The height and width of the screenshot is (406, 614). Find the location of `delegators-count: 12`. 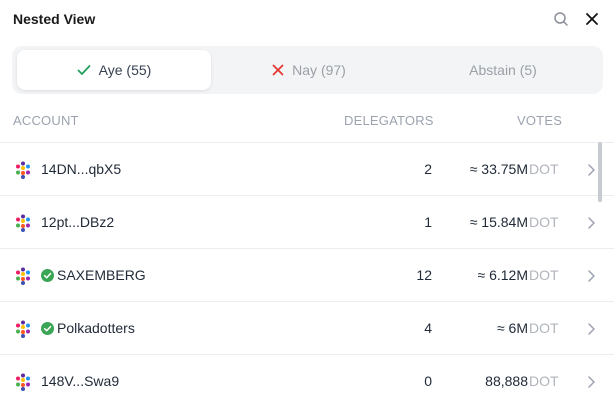

delegators-count: 12 is located at coordinates (424, 275).